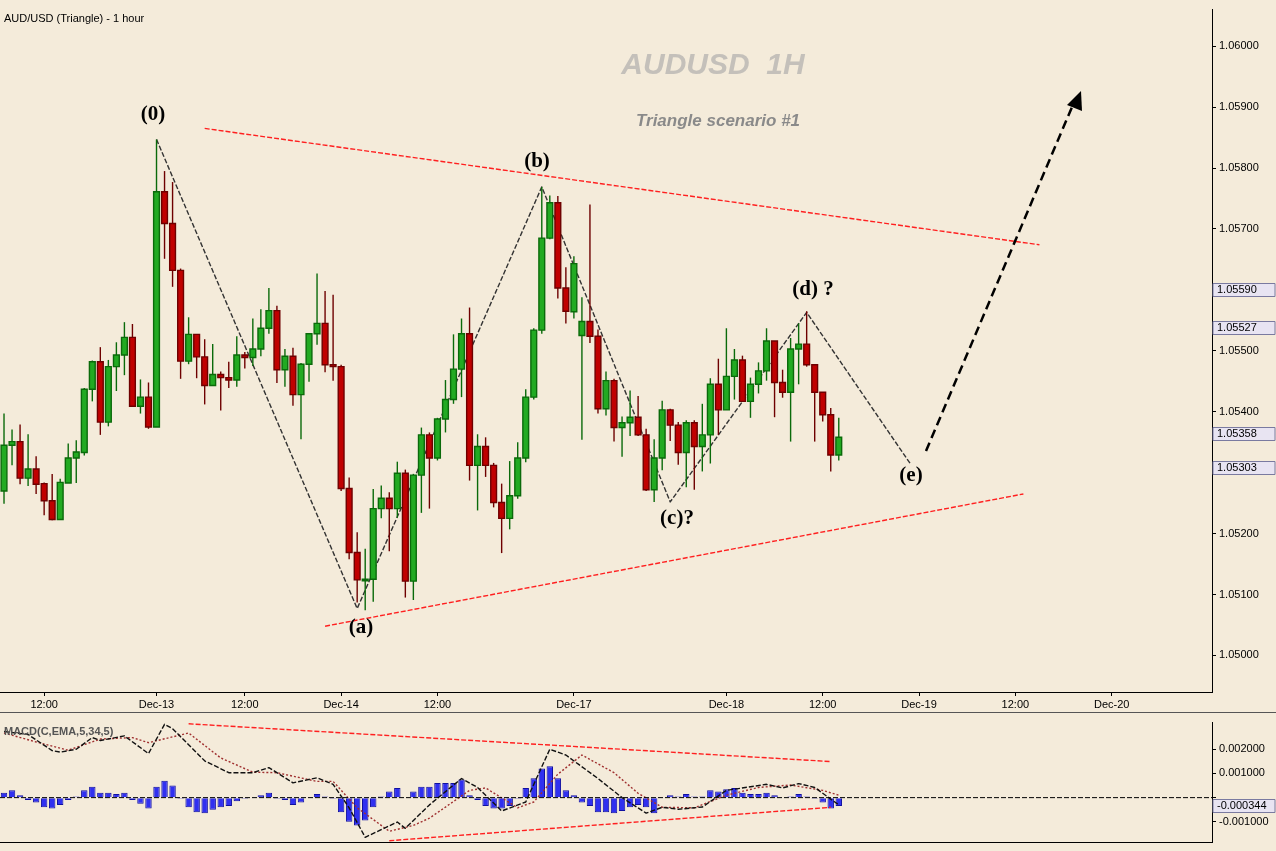 Image resolution: width=1276 pixels, height=851 pixels. What do you see at coordinates (361, 626) in the screenshot?
I see `annotation: (a)` at bounding box center [361, 626].